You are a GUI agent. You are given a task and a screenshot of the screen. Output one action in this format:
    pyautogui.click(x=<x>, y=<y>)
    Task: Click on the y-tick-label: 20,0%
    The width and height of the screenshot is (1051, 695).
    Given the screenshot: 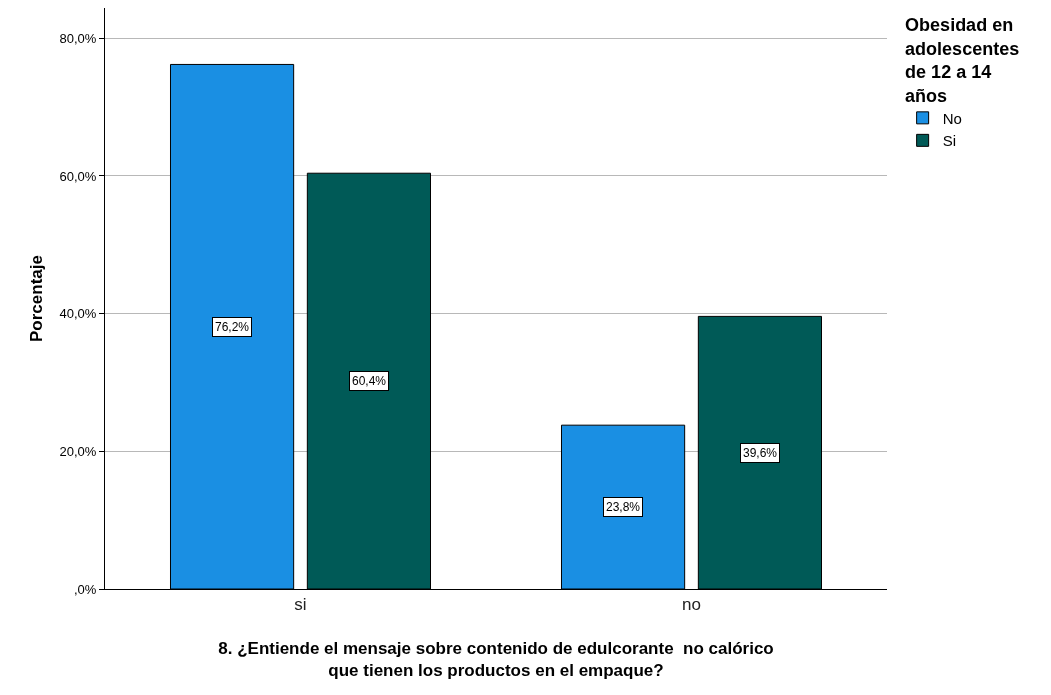 What is the action you would take?
    pyautogui.click(x=78, y=451)
    